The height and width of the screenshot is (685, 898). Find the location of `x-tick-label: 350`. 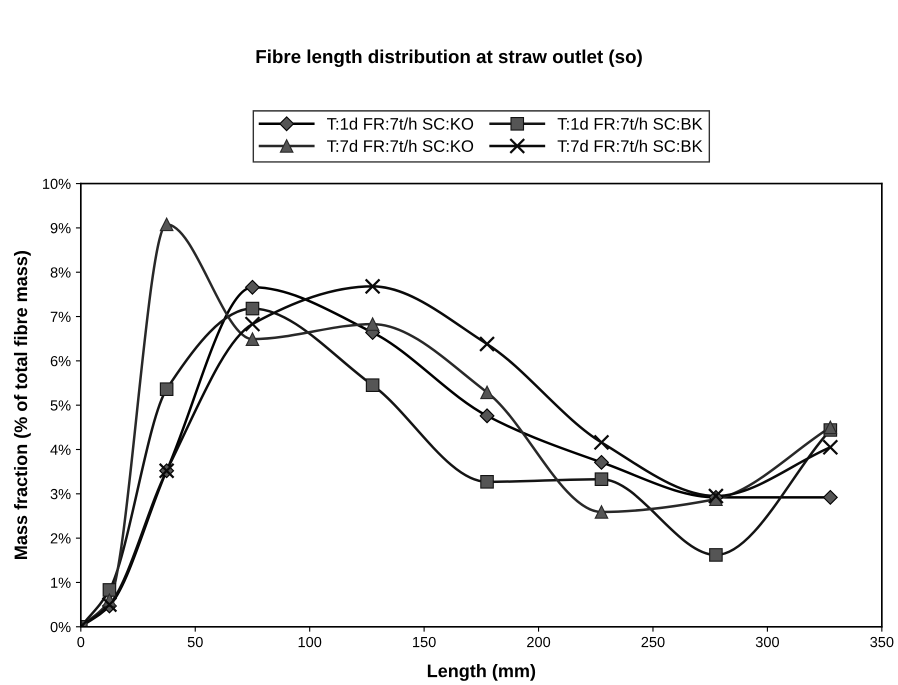

x-tick-label: 350 is located at coordinates (882, 642).